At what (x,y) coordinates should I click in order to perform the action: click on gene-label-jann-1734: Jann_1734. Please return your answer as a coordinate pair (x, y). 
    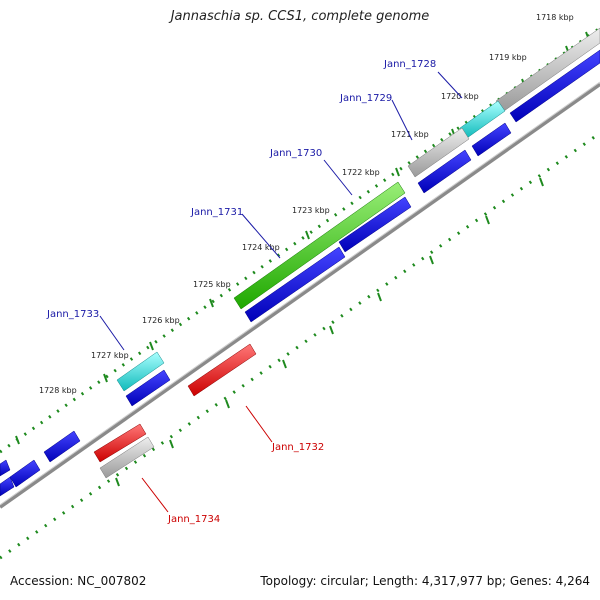
    Looking at the image, I should click on (193, 519).